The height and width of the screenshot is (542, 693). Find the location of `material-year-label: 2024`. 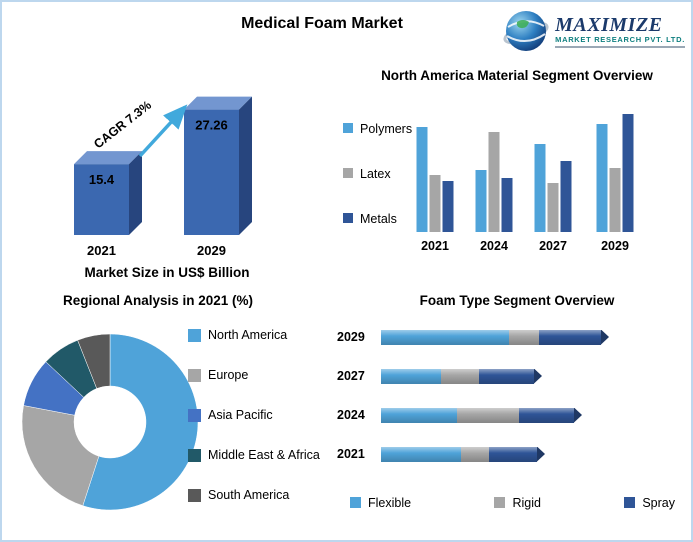

material-year-label: 2024 is located at coordinates (494, 246).